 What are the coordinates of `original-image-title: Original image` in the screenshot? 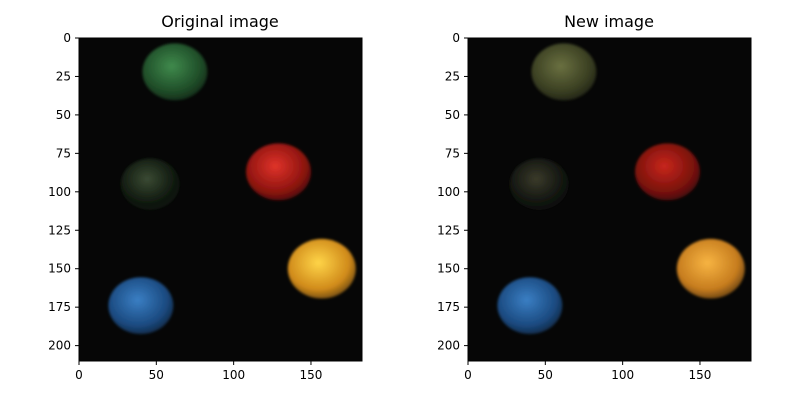 It's located at (220, 21).